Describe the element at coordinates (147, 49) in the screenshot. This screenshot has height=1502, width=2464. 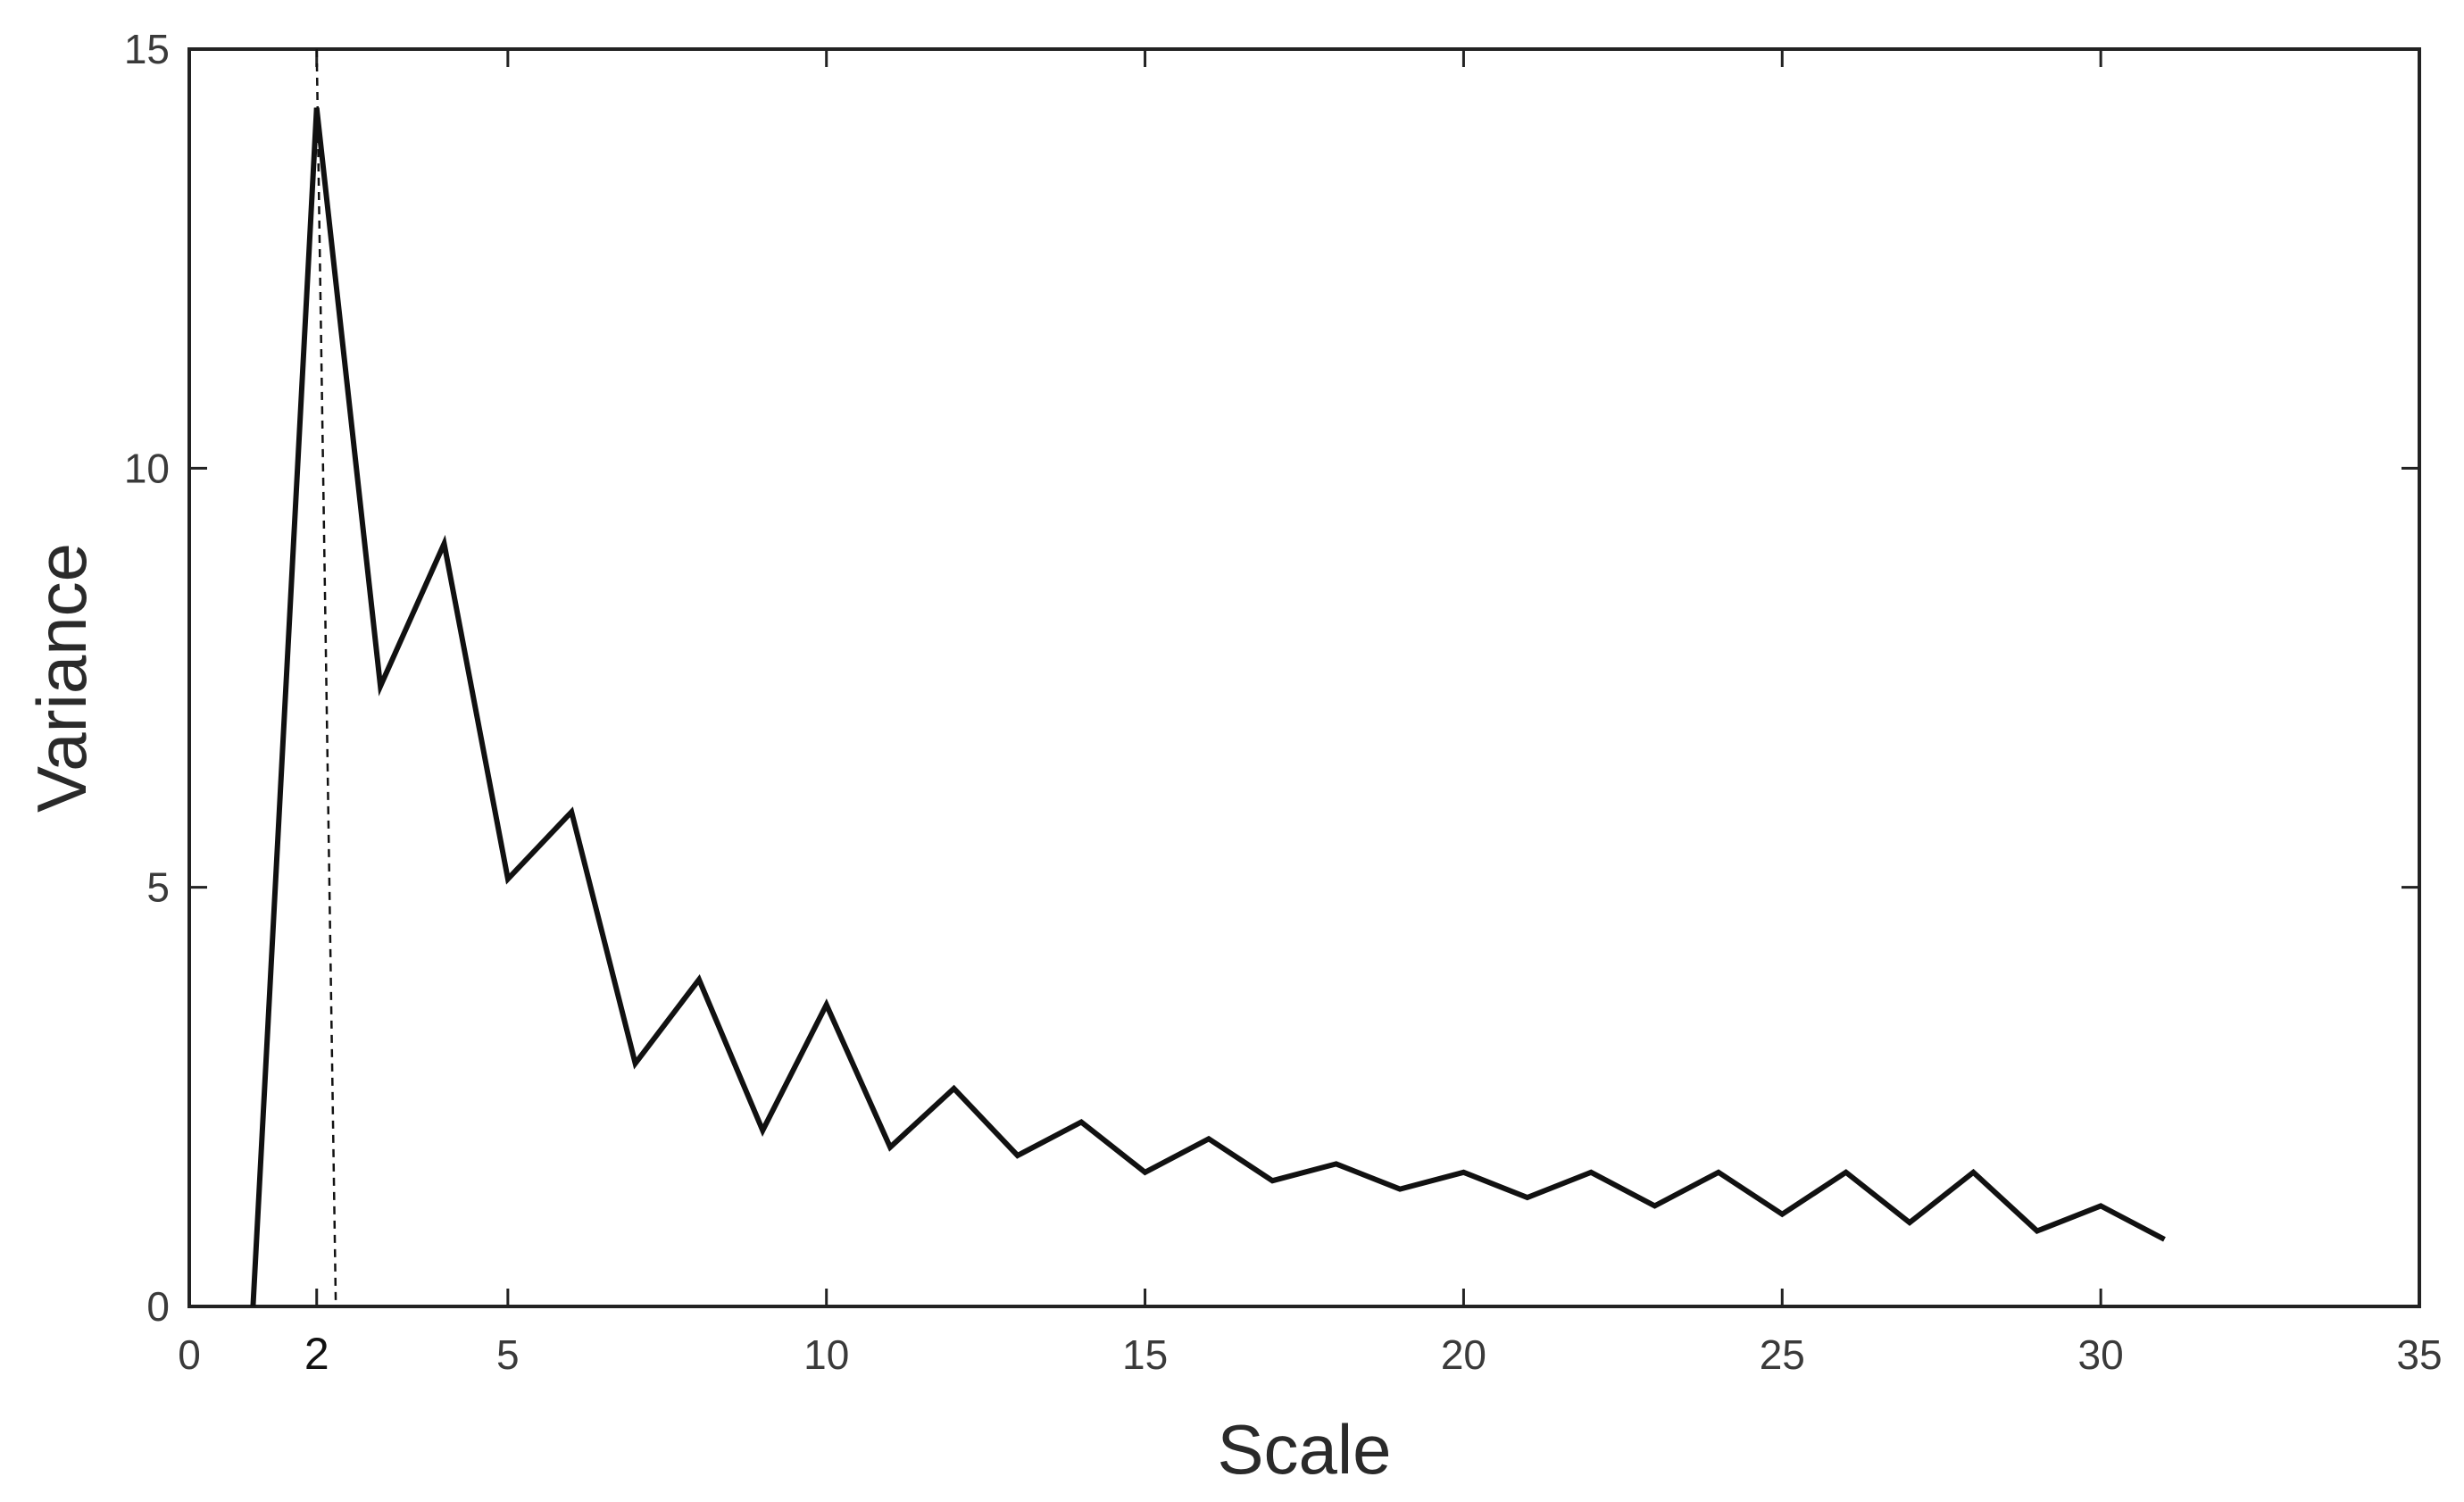
I see `y-tick-label-3: 15` at that location.